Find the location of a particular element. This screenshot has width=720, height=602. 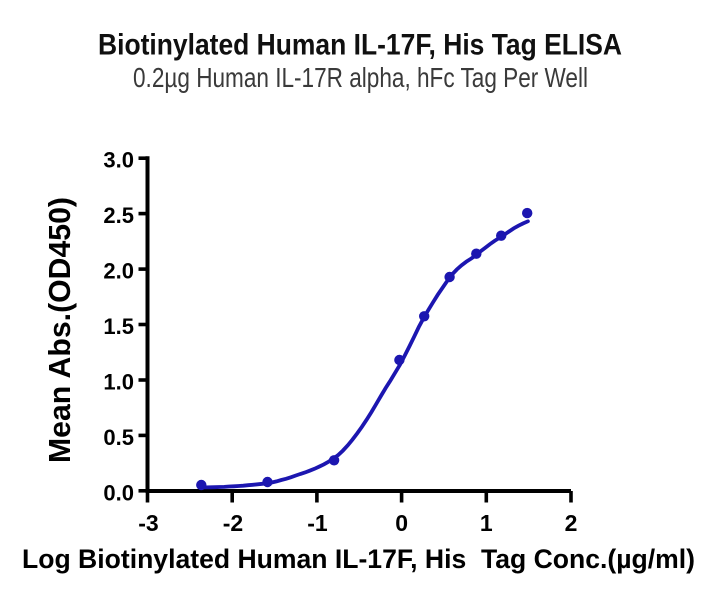

svg-text: 2.5 is located at coordinates (118, 215).